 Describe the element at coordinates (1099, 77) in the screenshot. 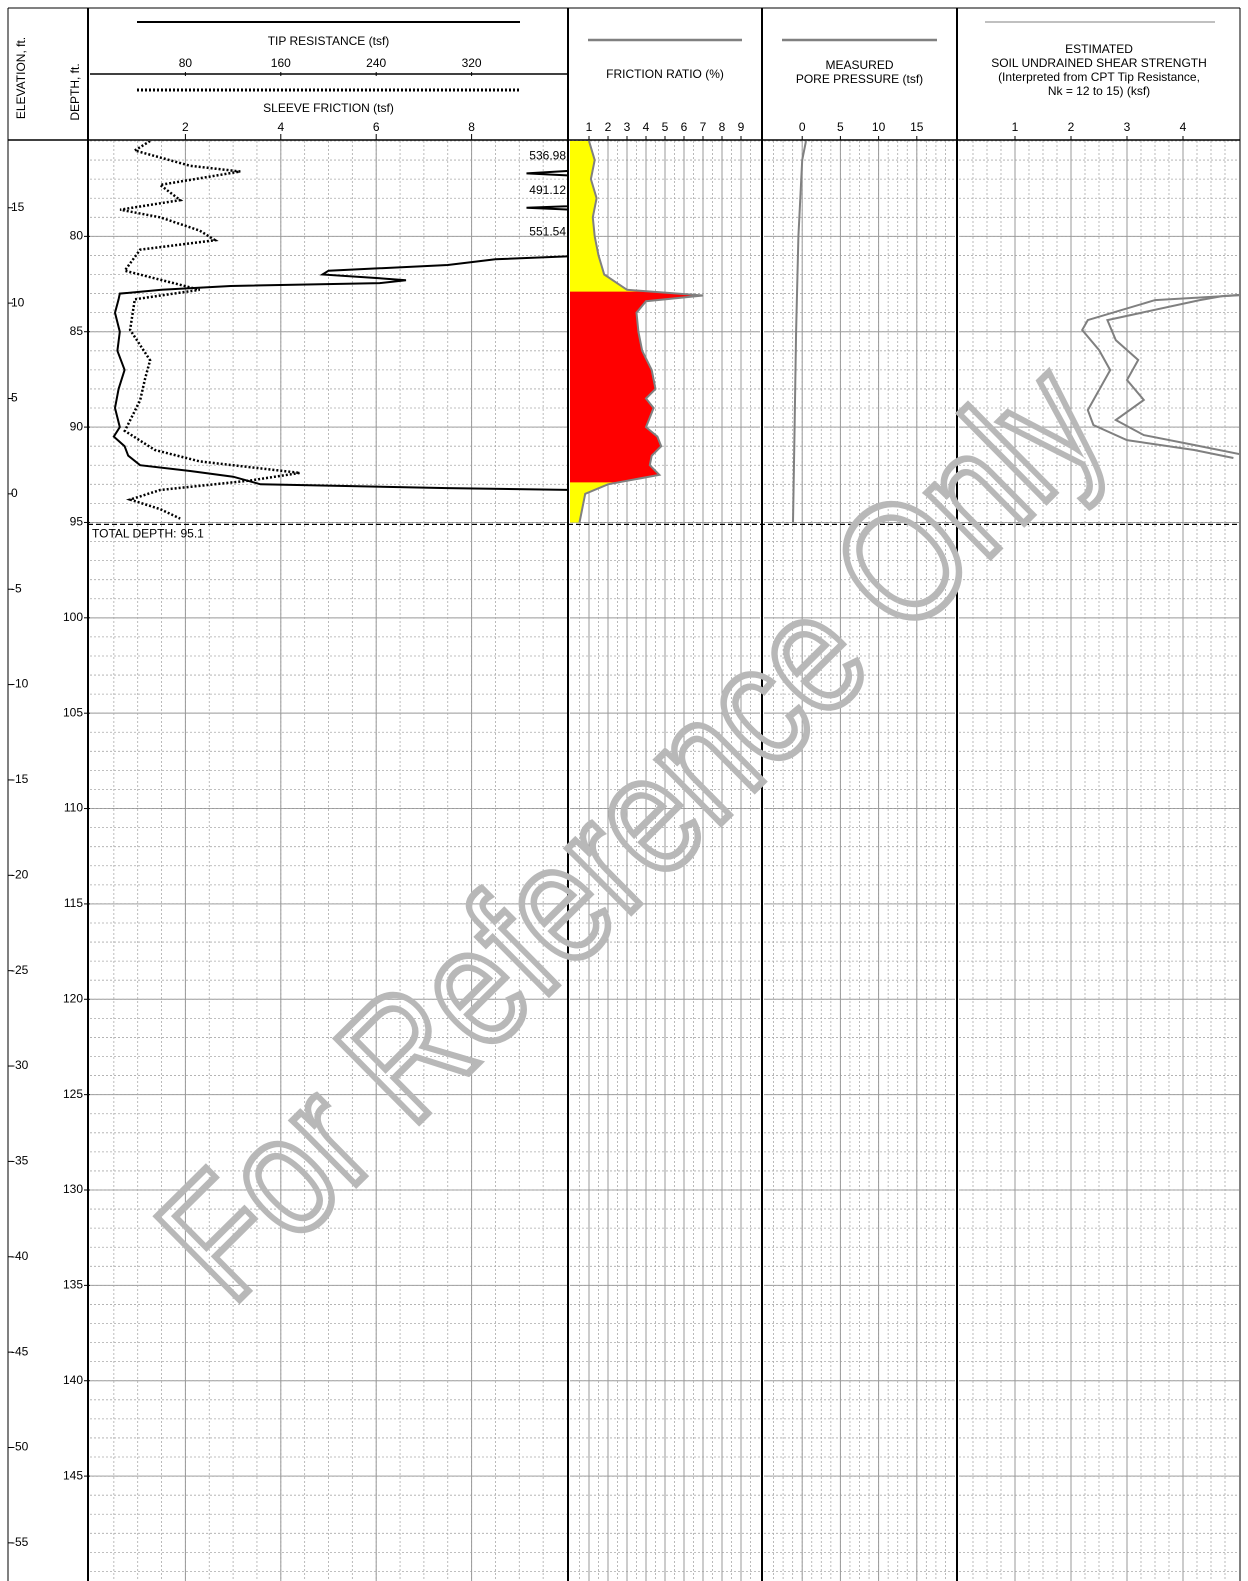

I see `panel-title: (Interpreted from CPT Tip Resistance,` at that location.